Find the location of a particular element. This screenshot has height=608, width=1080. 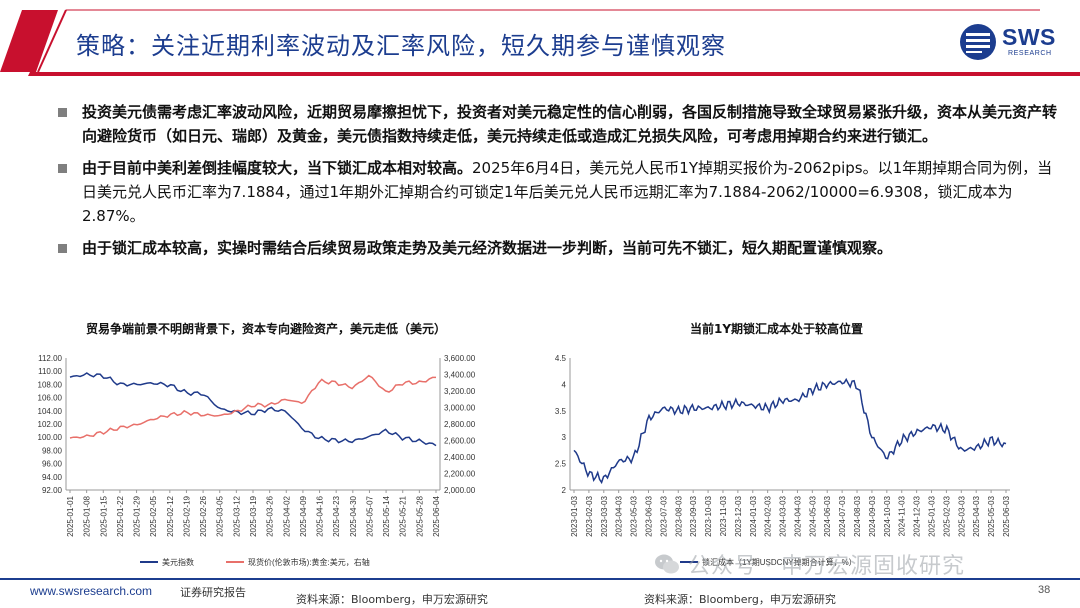

x-tick-label: 2024-08-03 is located at coordinates (857, 515).